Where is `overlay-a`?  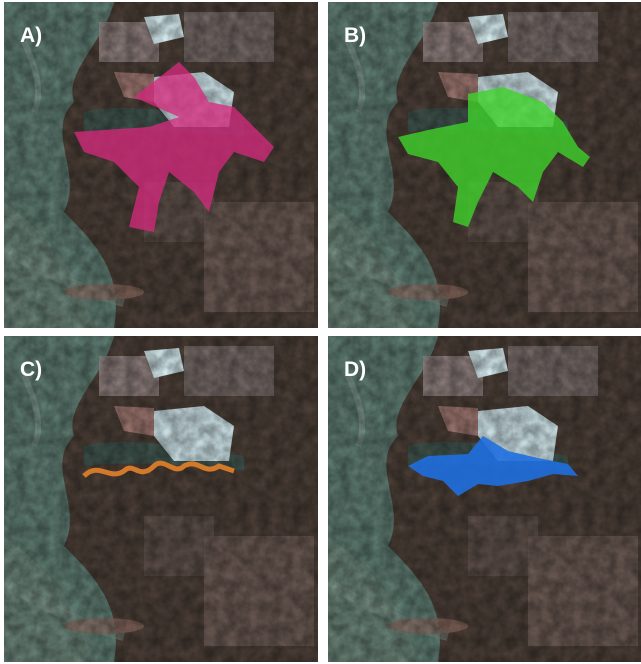 overlay-a is located at coordinates (174, 147).